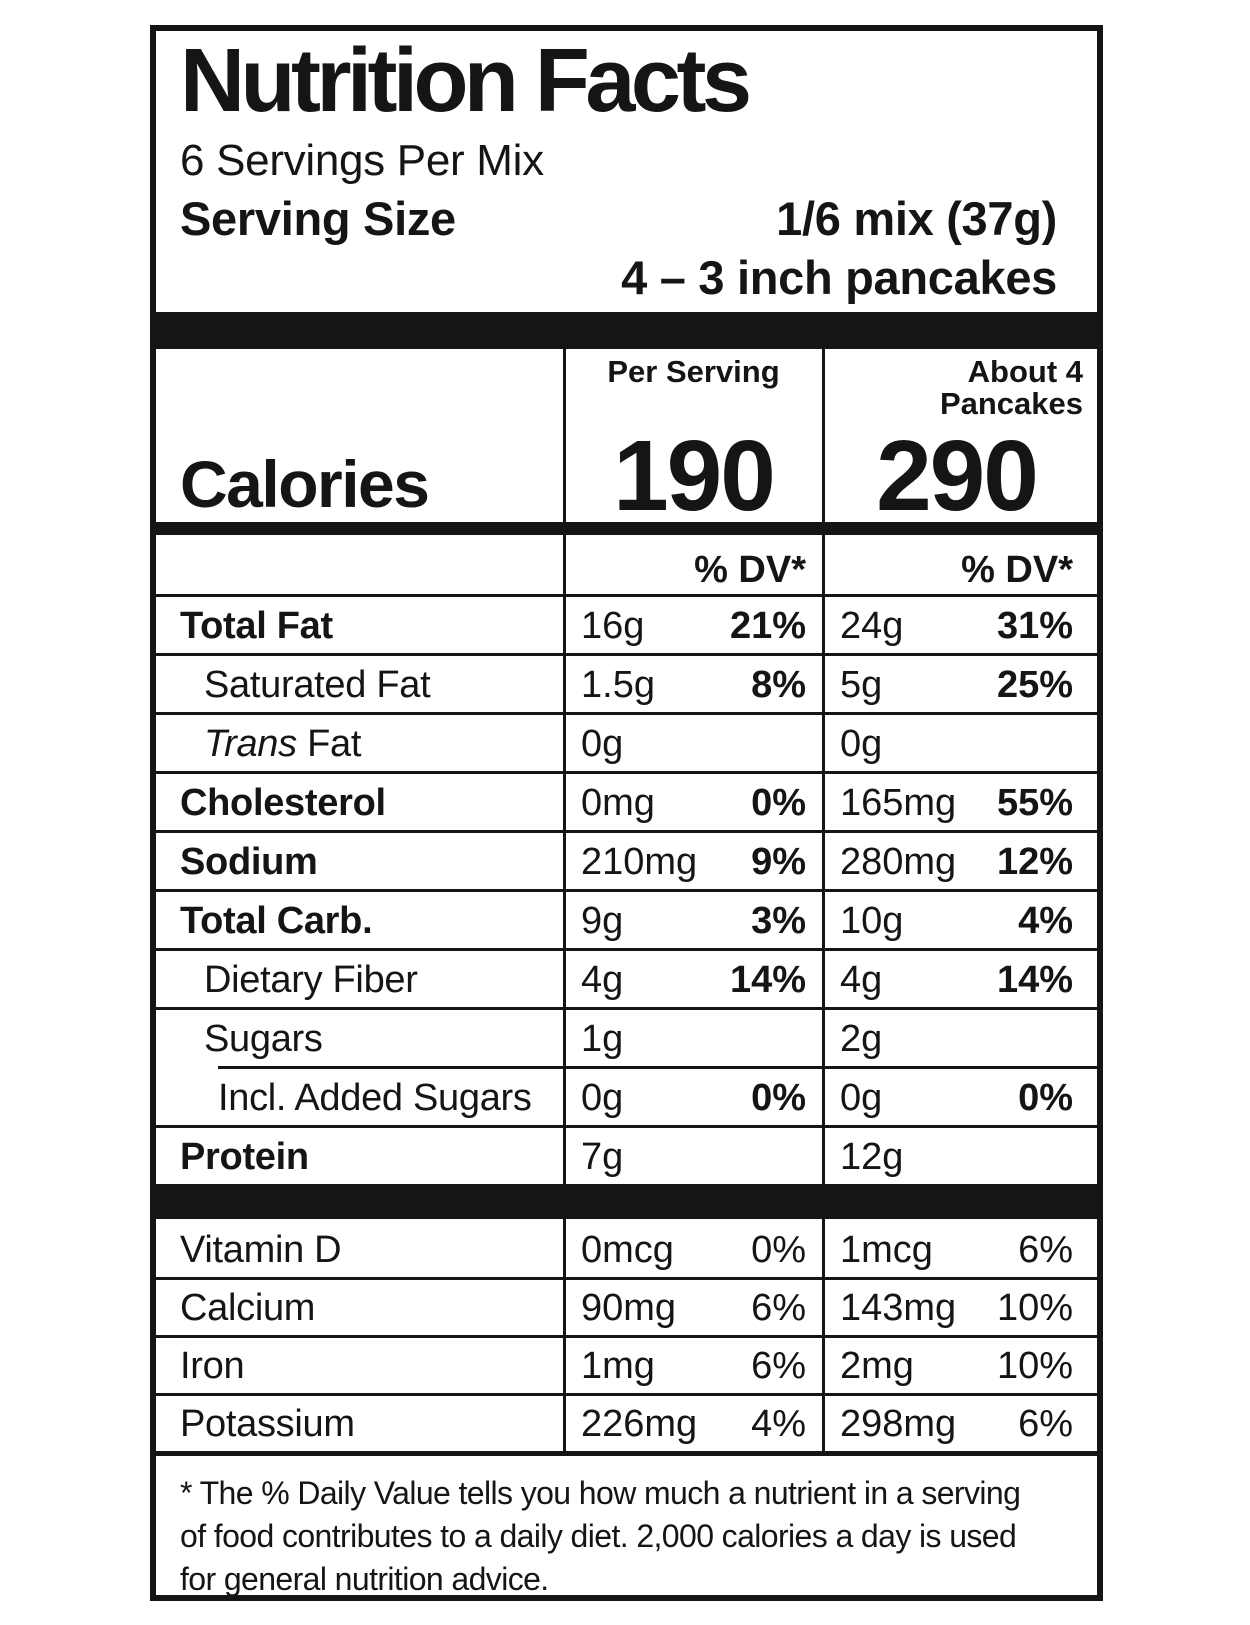 This screenshot has width=1250, height=1625. What do you see at coordinates (602, 1157) in the screenshot?
I see `amount-value: 7g` at bounding box center [602, 1157].